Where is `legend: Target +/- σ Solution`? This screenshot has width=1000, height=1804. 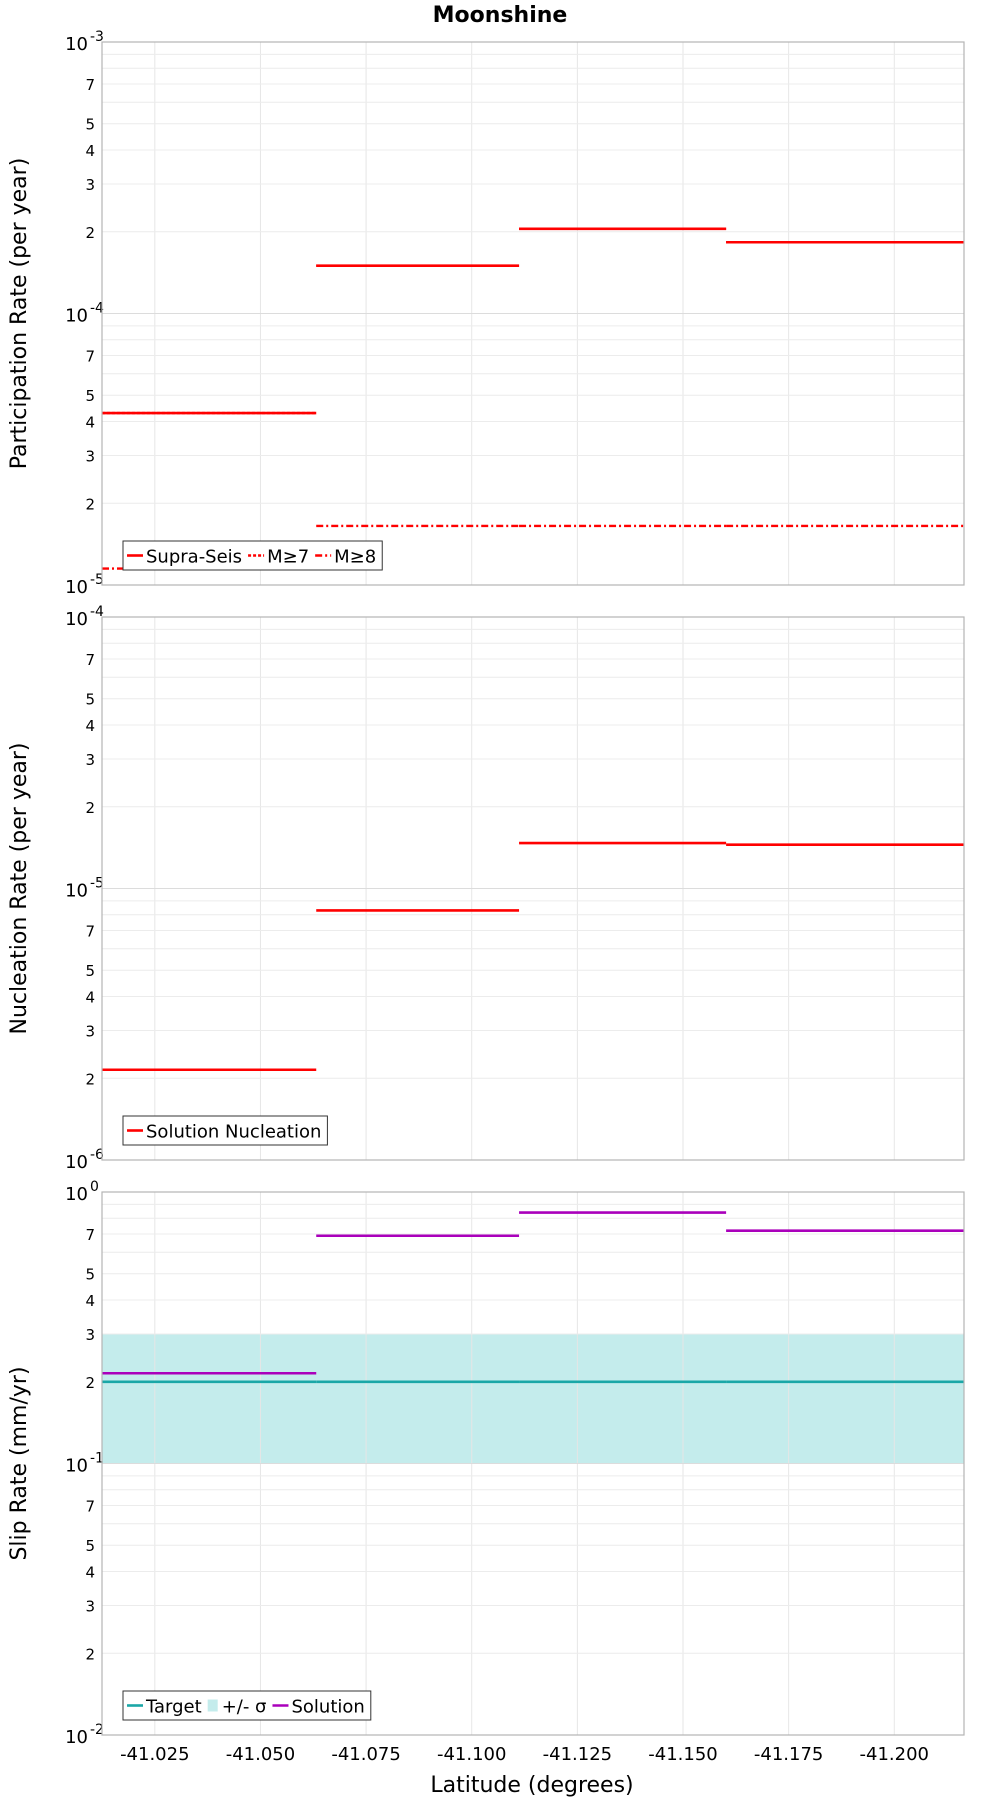
legend: Target +/- σ Solution is located at coordinates (247, 1705).